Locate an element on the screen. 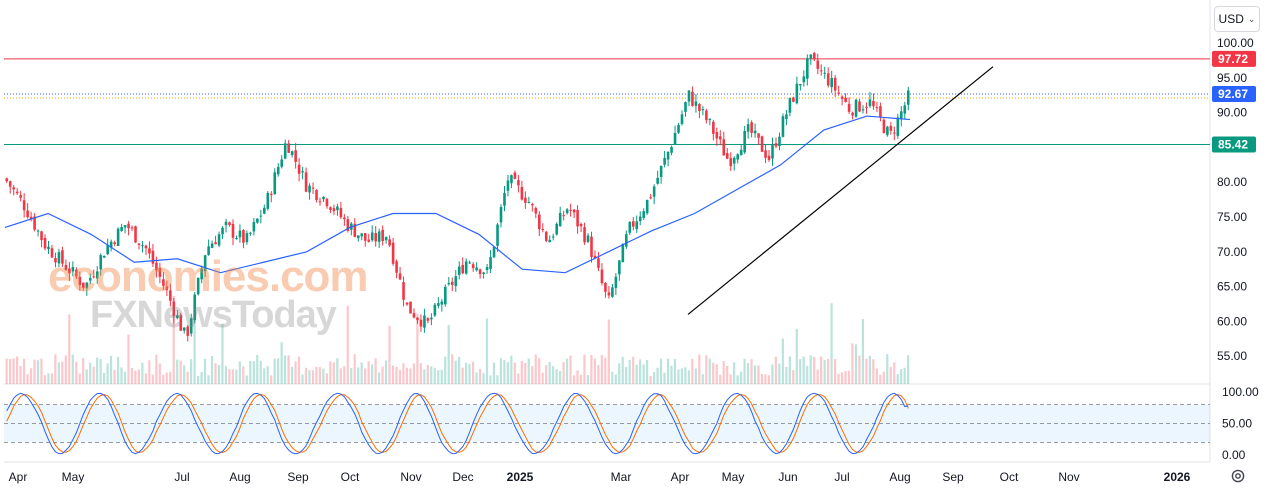 The height and width of the screenshot is (497, 1267). time-tick-label: Aug is located at coordinates (899, 477).